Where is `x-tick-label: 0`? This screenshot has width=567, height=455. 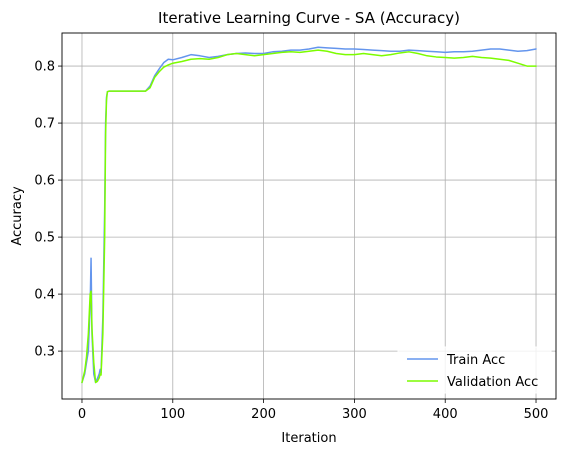 x-tick-label: 0 is located at coordinates (82, 414).